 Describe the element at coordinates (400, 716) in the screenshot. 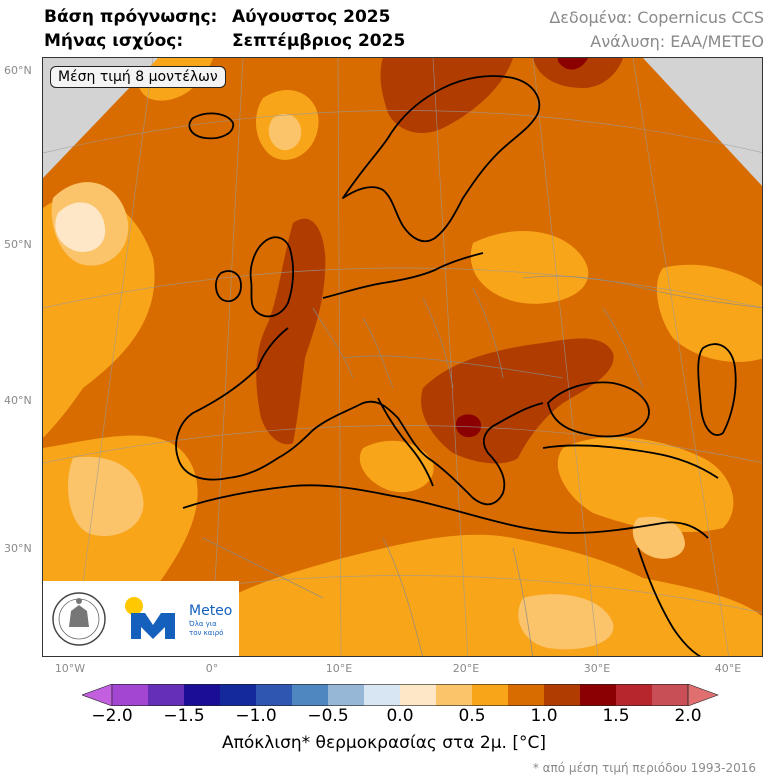

I see `colorbar-tick-0.0: 0.0` at that location.